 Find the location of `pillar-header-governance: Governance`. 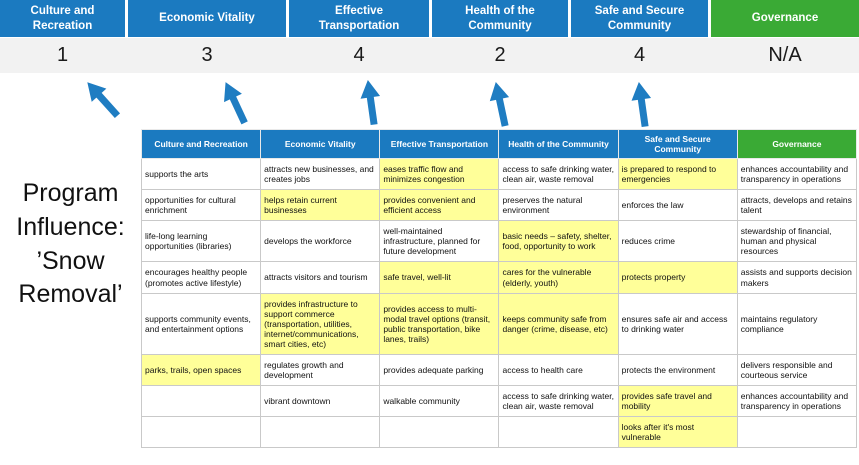

pillar-header-governance: Governance is located at coordinates (785, 18).